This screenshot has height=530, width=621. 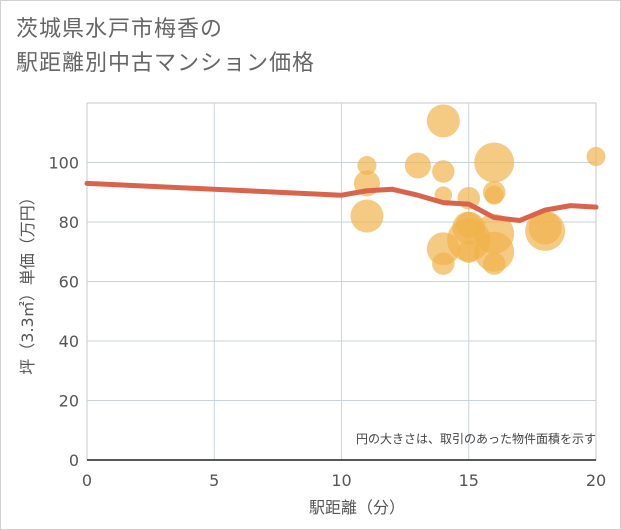 What do you see at coordinates (166, 63) in the screenshot?
I see `title-line-2: 駅距離別中古マンション価格` at bounding box center [166, 63].